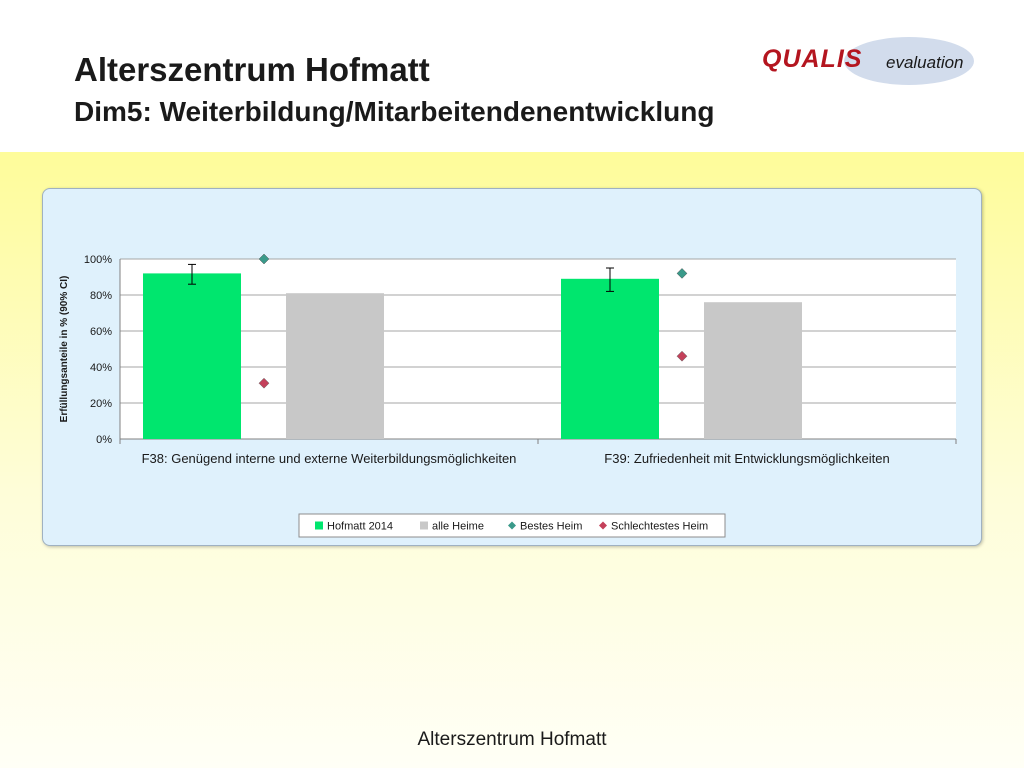  Describe the element at coordinates (424, 525) in the screenshot. I see `legend-item-alle-heime-swatch` at that location.